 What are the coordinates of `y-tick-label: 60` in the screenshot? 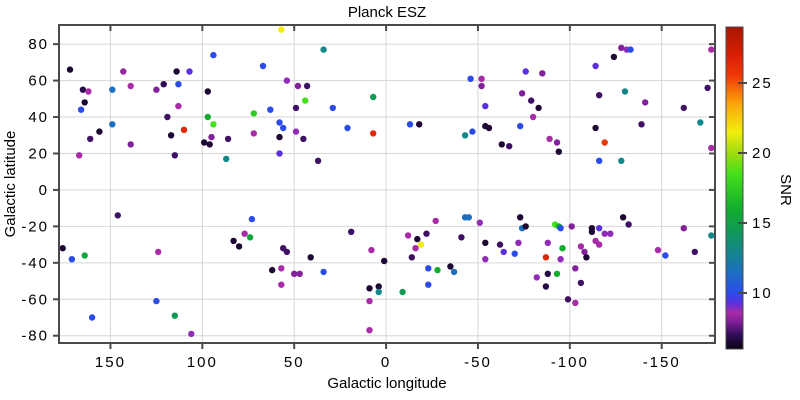 It's located at (38, 81).